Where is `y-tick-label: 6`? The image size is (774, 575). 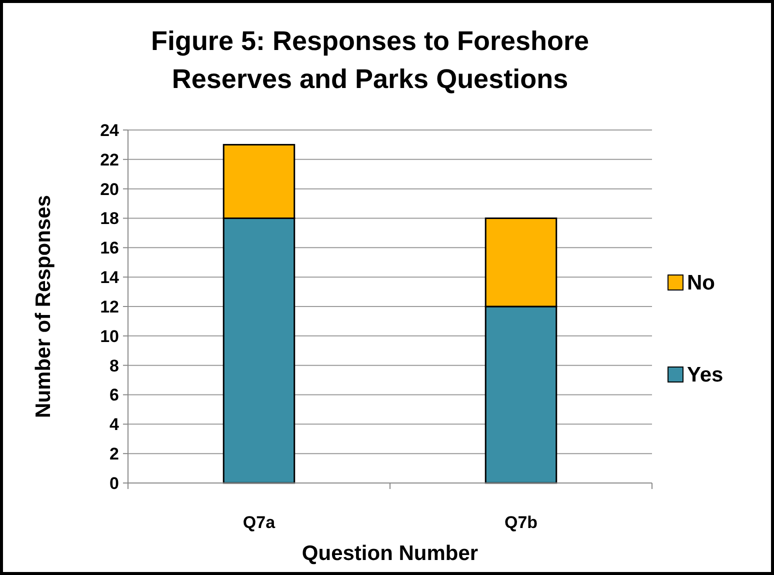
y-tick-label: 6 is located at coordinates (114, 395).